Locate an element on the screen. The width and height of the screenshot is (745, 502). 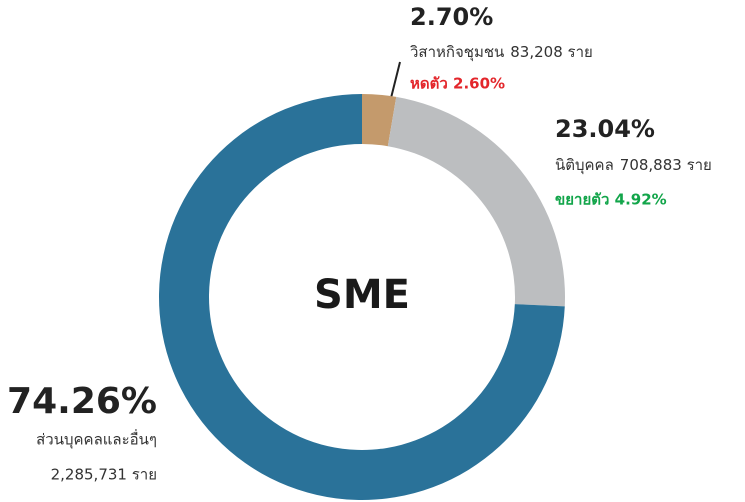
change-label: หดตัว 2.60% is located at coordinates (457, 84).